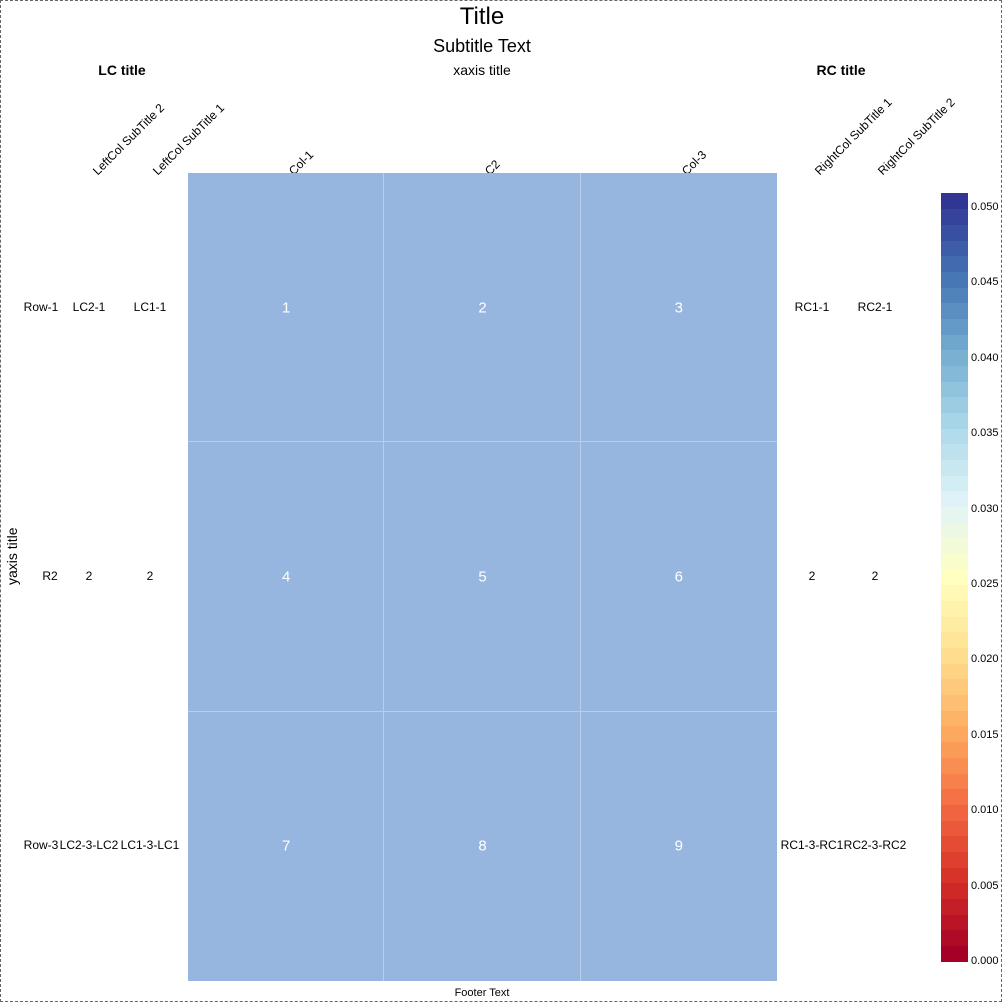 Image resolution: width=1002 pixels, height=1002 pixels. What do you see at coordinates (50, 576) in the screenshot?
I see `row-label-2: R2` at bounding box center [50, 576].